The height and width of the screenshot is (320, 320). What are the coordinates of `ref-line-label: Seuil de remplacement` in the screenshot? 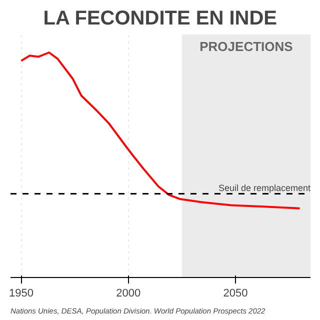 It's located at (264, 187).